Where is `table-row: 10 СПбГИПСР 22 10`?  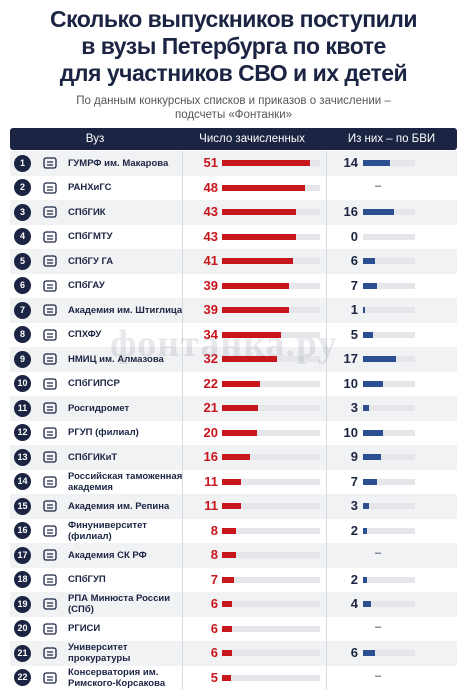 table-row: 10 СПбГИПСР 22 10 is located at coordinates (233, 383).